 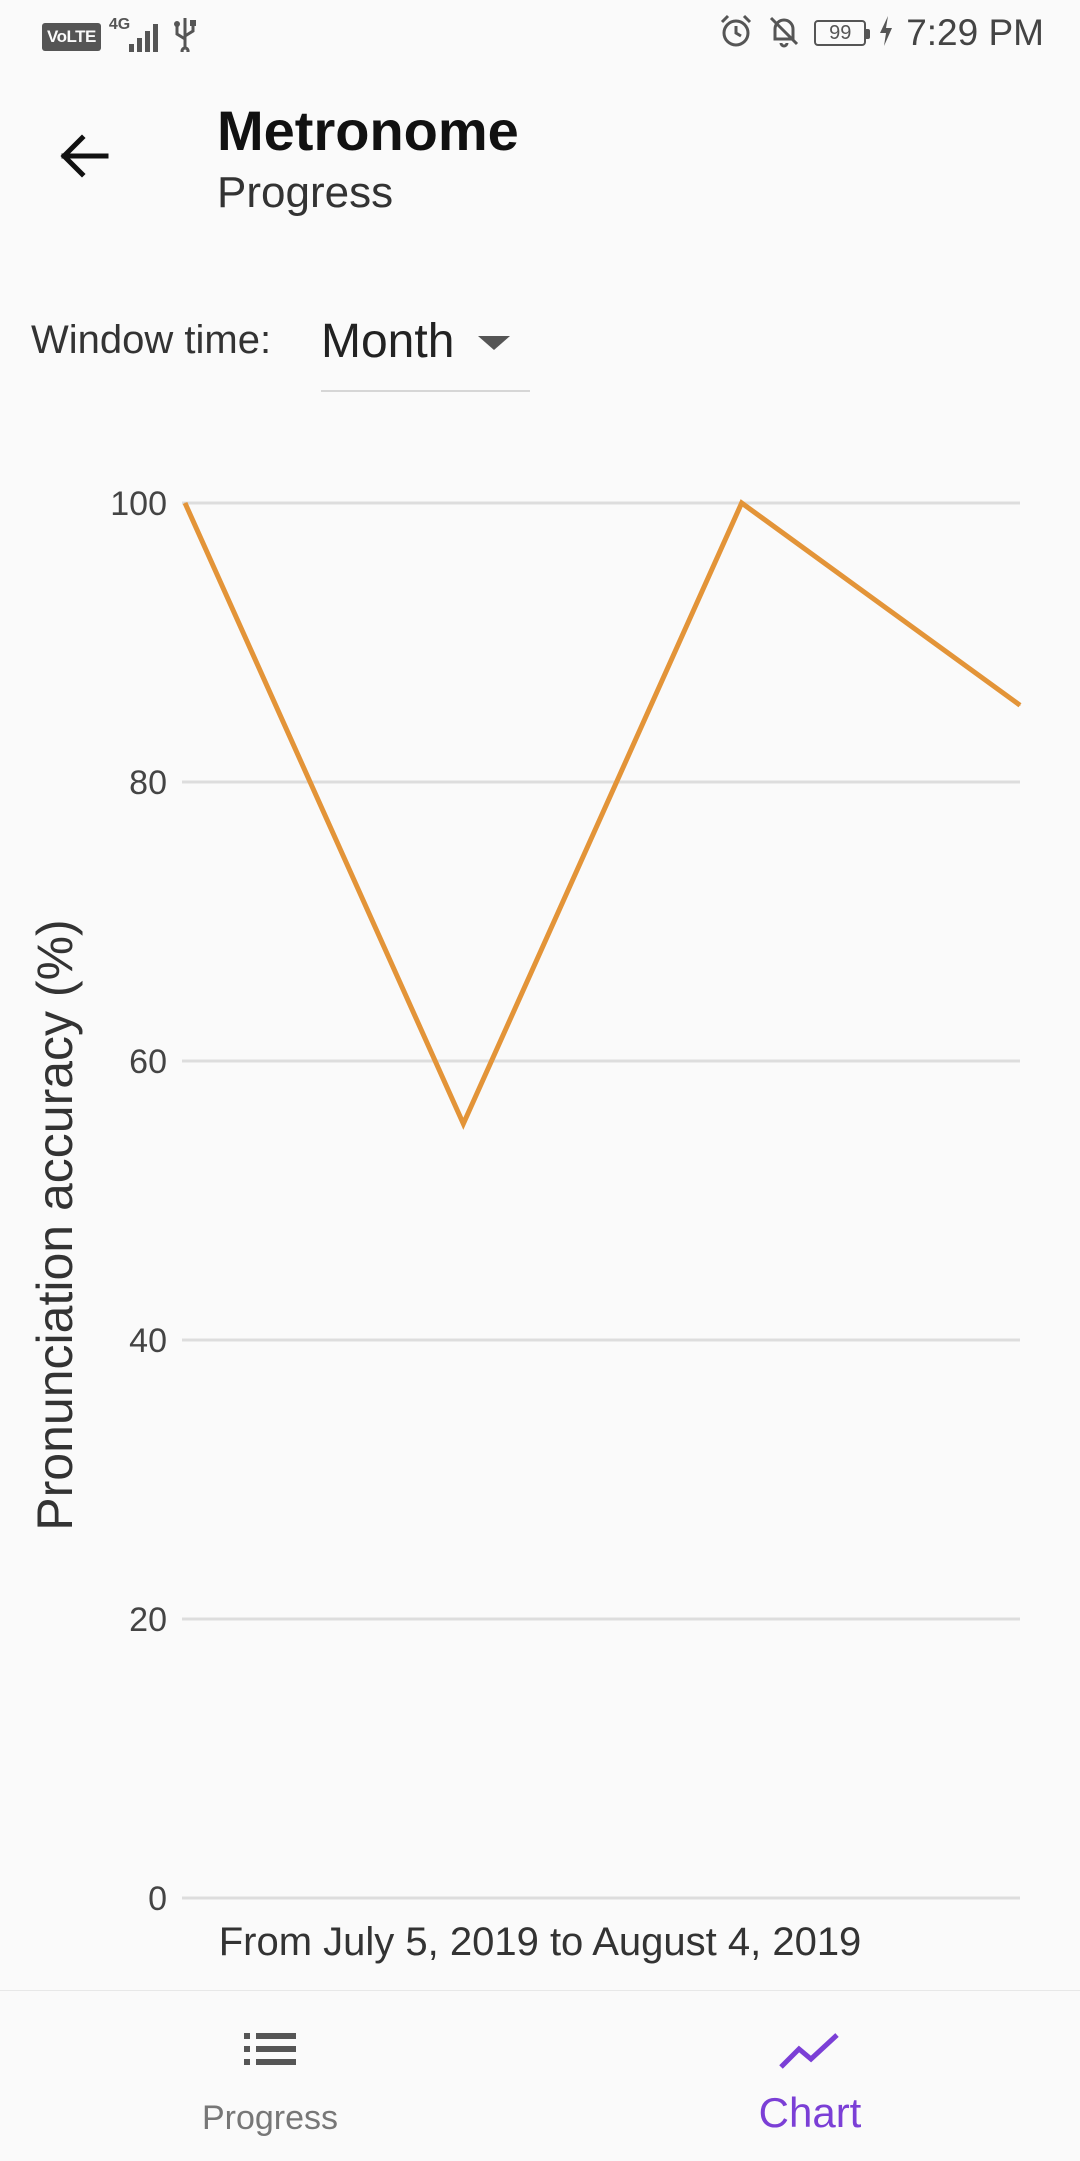 What do you see at coordinates (784, 33) in the screenshot?
I see `bell-off-icon` at bounding box center [784, 33].